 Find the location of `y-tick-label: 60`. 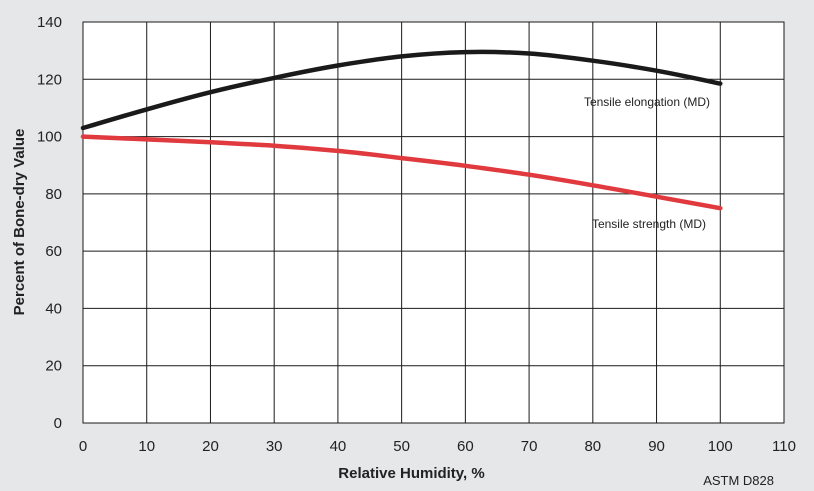

y-tick-label: 60 is located at coordinates (53, 251).